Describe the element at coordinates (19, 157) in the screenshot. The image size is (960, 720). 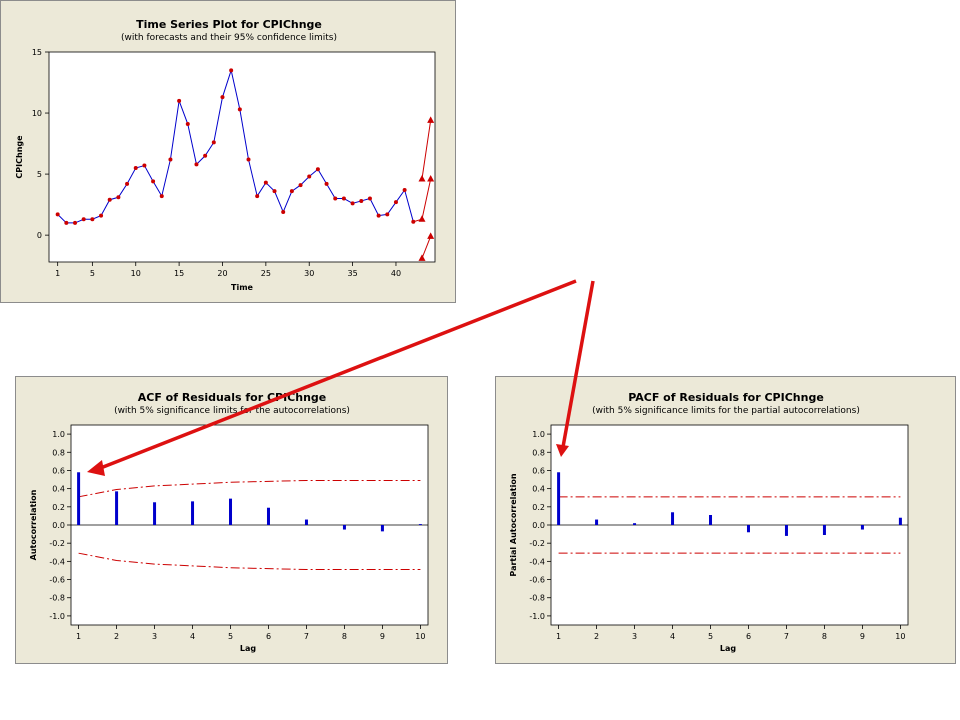
I see `y-axis-label: CPIChnge` at that location.